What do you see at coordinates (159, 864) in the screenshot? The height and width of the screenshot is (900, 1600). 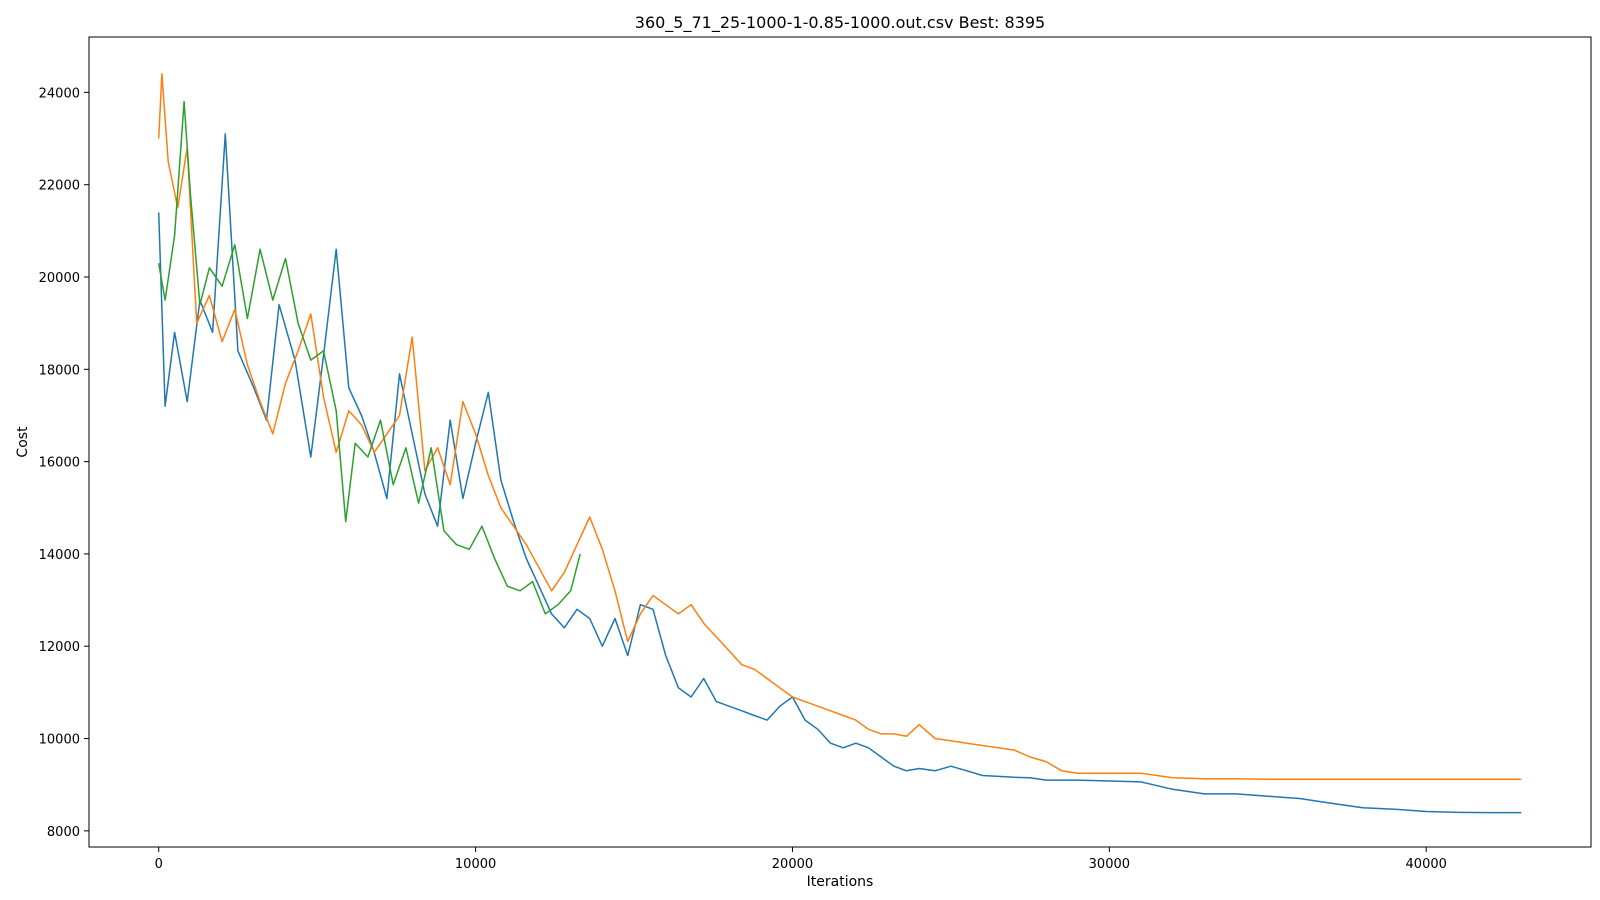 I see `x-tick-label: 0` at bounding box center [159, 864].